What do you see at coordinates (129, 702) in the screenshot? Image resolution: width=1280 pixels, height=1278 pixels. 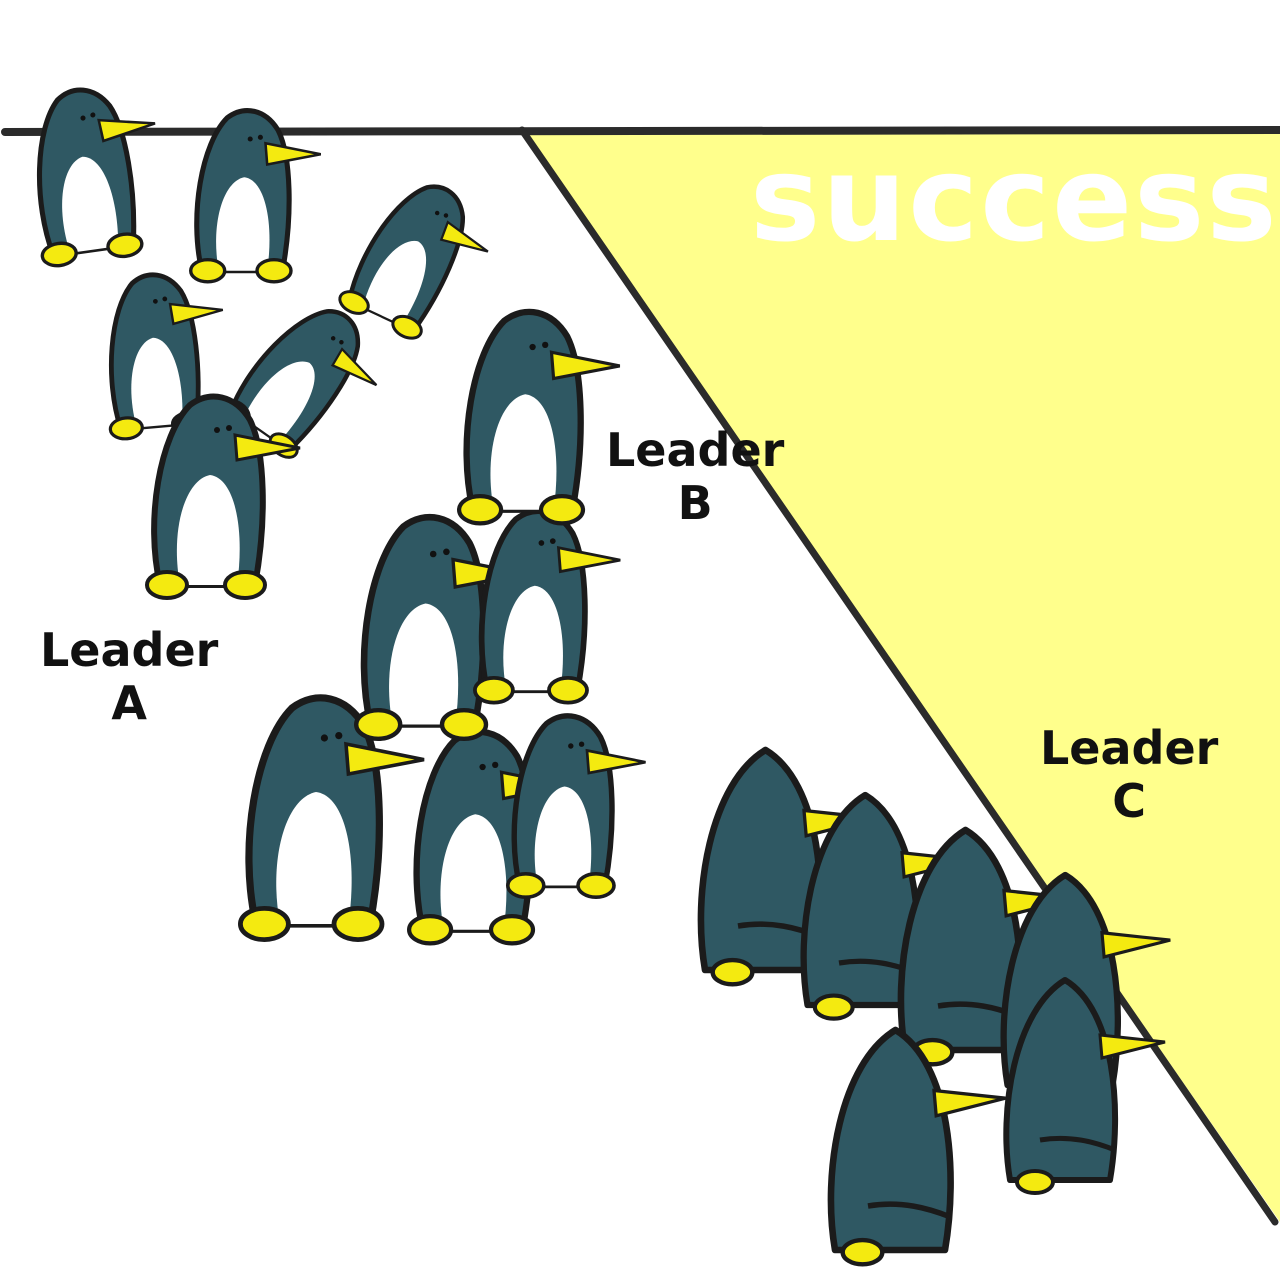 I see `leader-a-letter: A` at bounding box center [129, 702].